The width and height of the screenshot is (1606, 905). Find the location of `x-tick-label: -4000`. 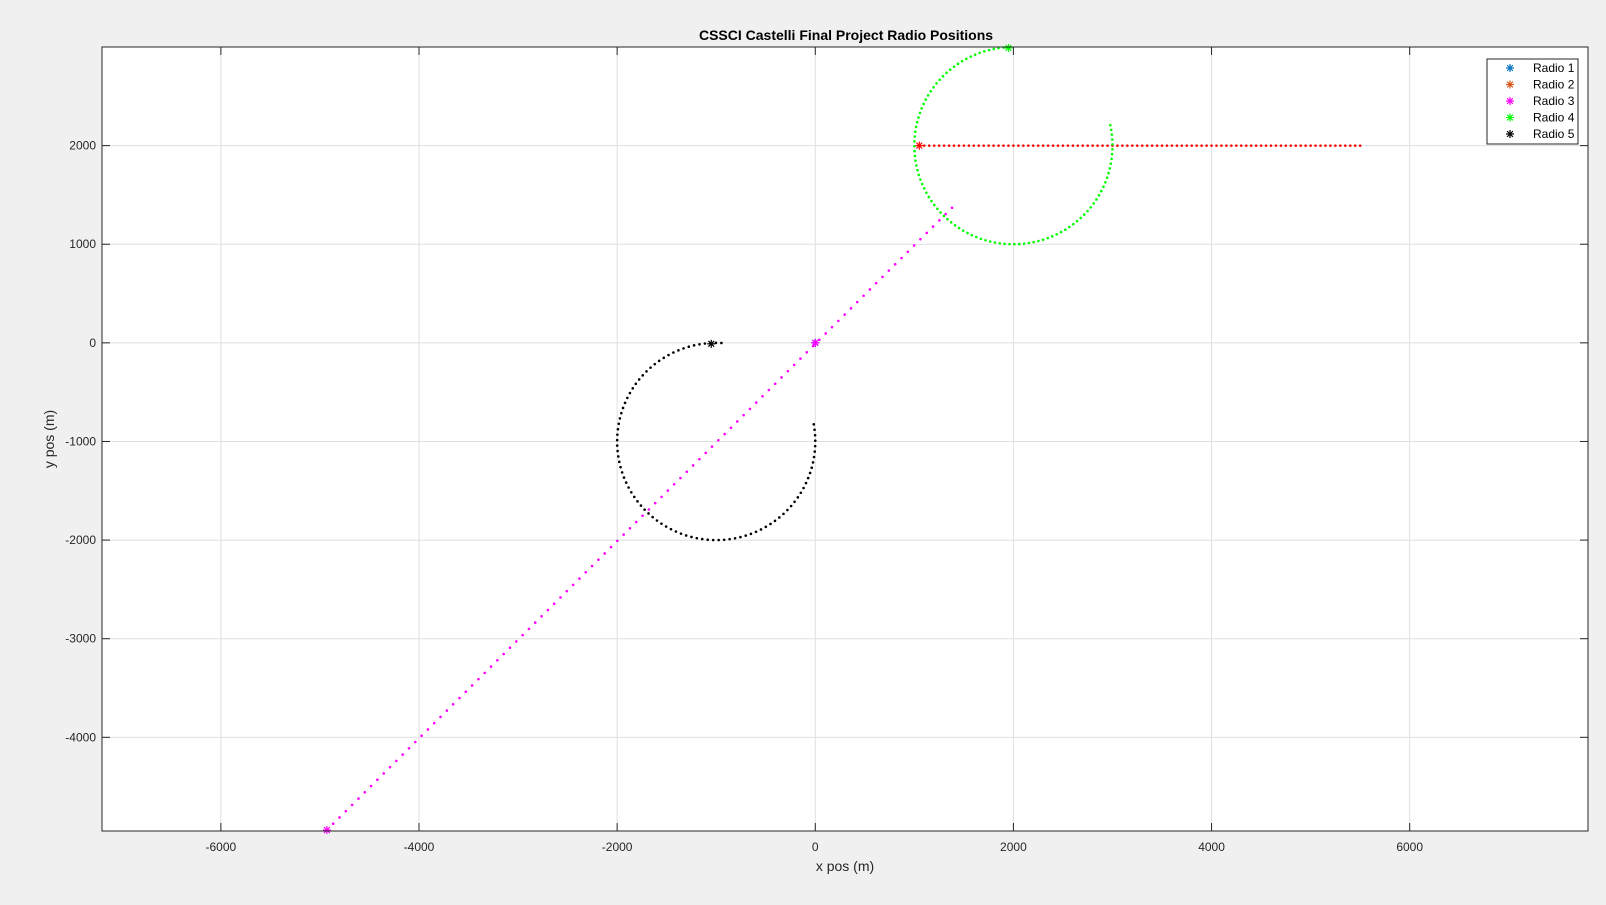

x-tick-label: -4000 is located at coordinates (419, 847).